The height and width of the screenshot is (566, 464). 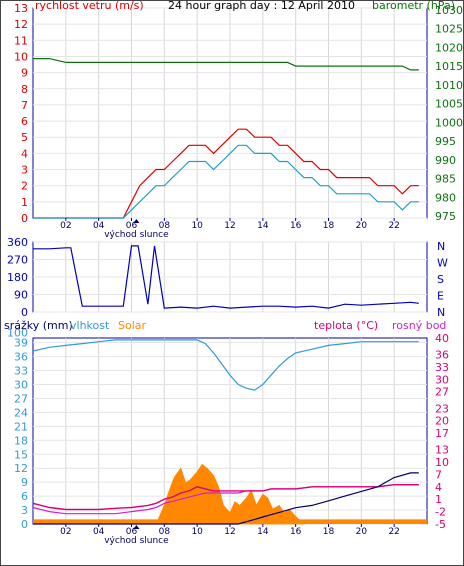 I want to click on wind-x-tick-label: 10, so click(x=197, y=226).